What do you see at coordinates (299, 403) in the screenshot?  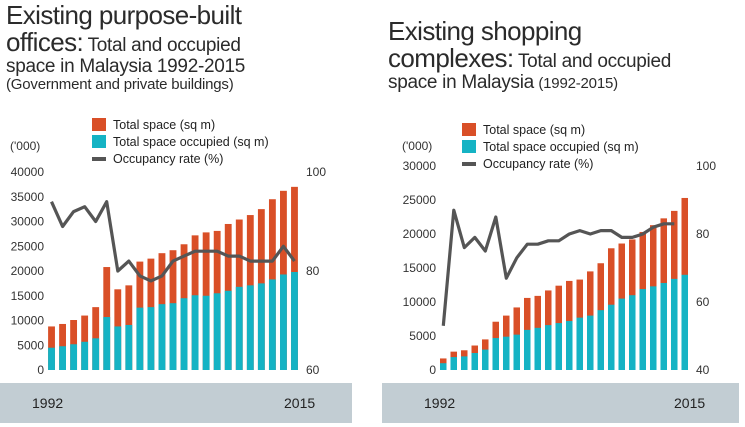 I see `x-end-label: 2015` at bounding box center [299, 403].